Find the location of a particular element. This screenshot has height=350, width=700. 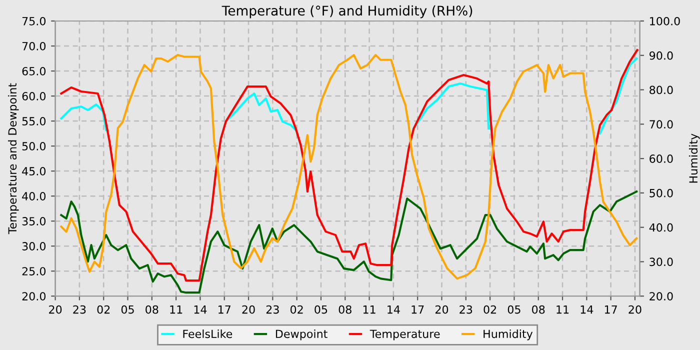

y2-axis-title: Humidity is located at coordinates (694, 158).